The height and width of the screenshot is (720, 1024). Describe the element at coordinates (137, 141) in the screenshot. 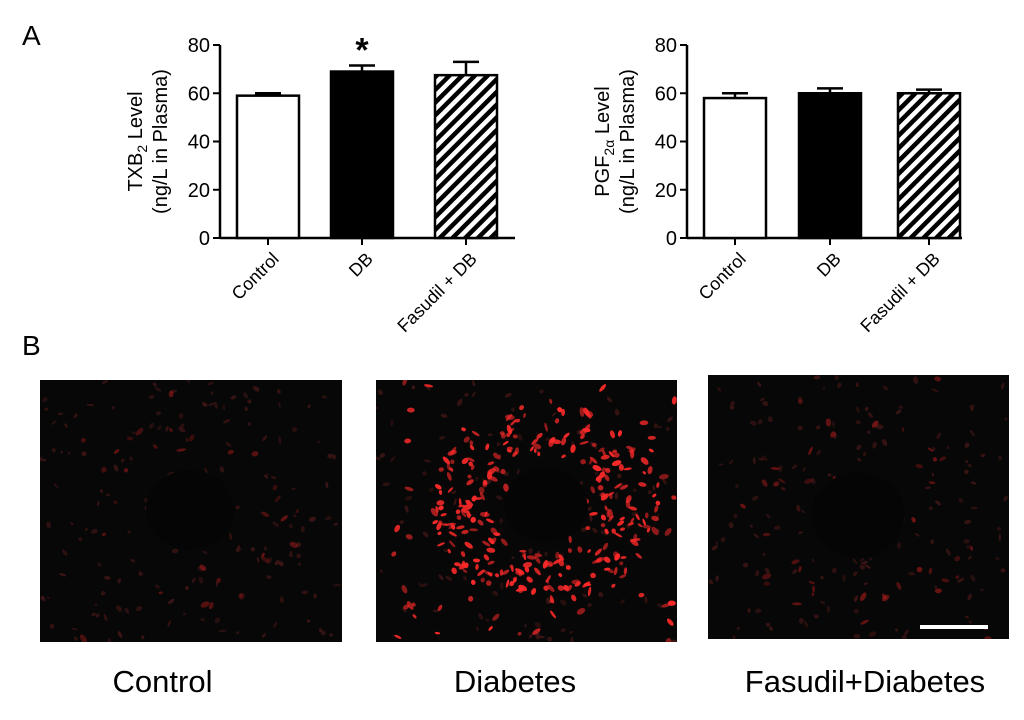

I see `y-axis-label-line1: TXB2 Level` at that location.